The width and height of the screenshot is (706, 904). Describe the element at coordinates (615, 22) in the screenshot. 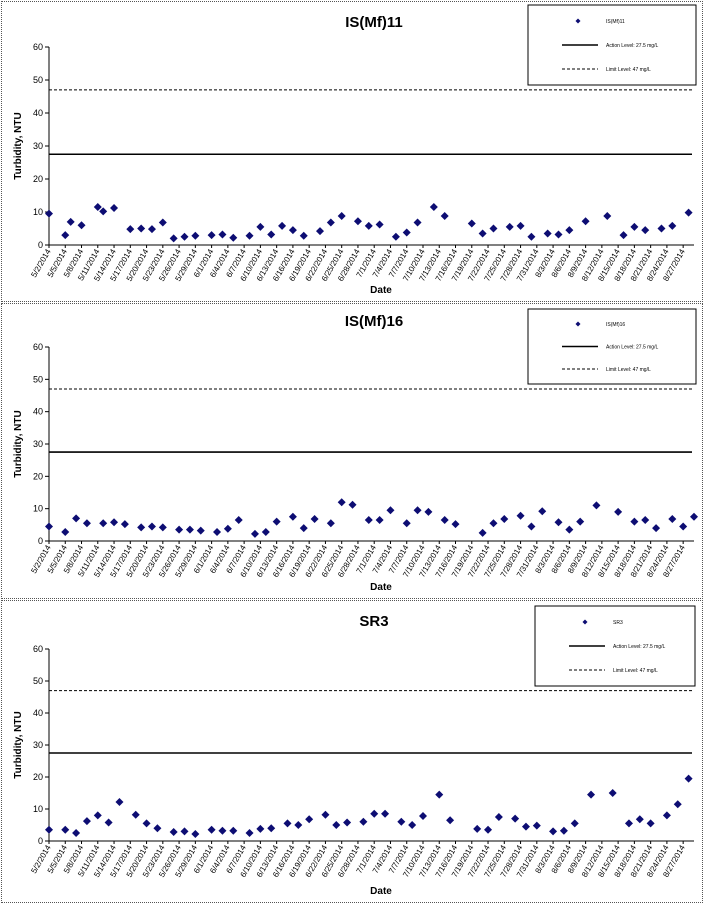

I see `legend-label: IS(Mf)11` at that location.